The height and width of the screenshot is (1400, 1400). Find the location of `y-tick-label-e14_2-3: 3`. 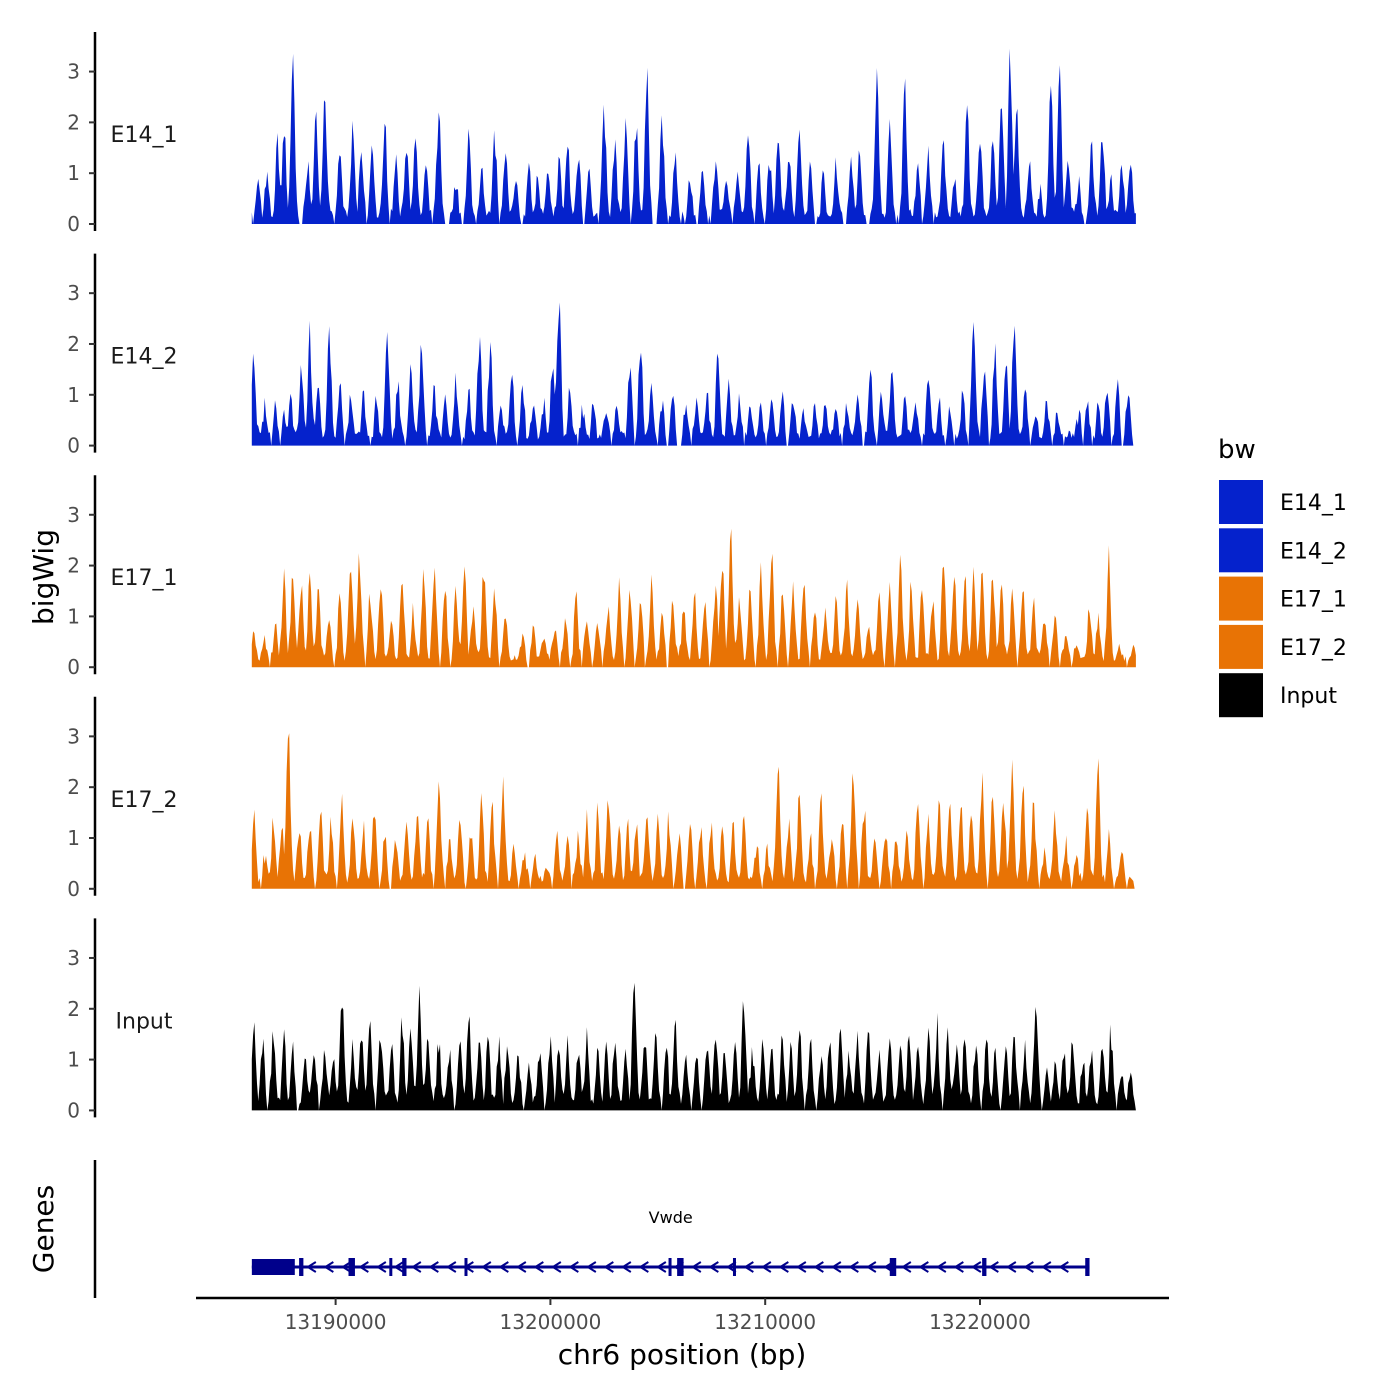

y-tick-label-e14_2-3: 3 is located at coordinates (73, 293).